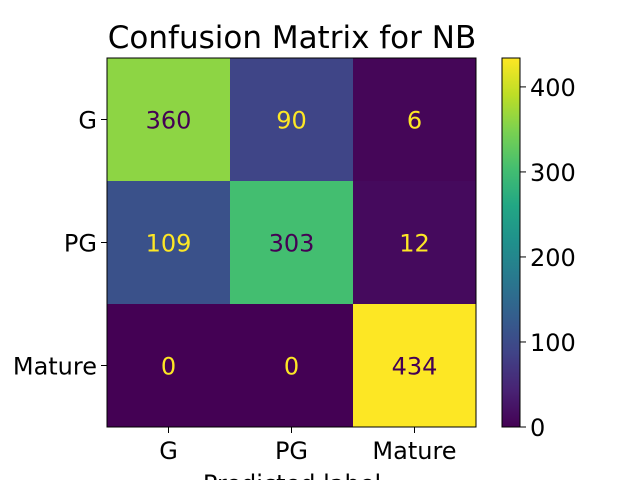  I want to click on cell-value-label: 360, so click(169, 121).